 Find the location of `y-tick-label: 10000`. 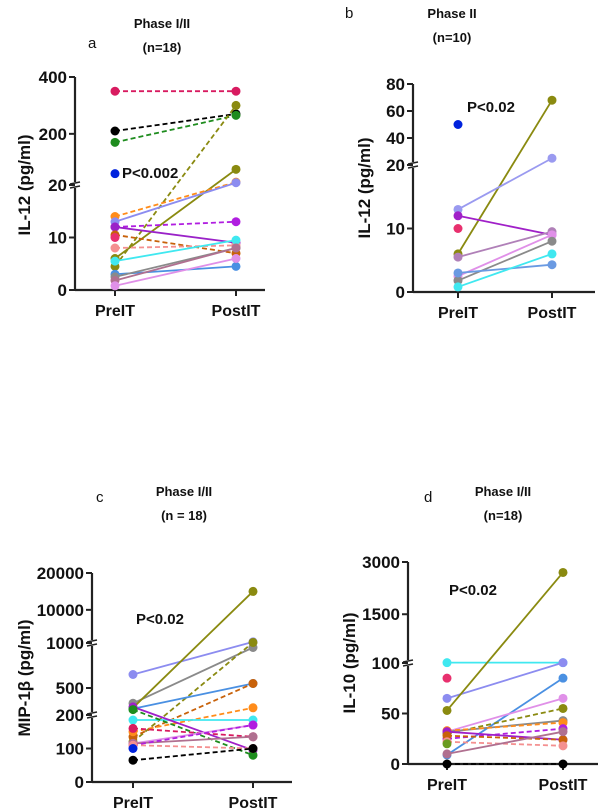

y-tick-label: 10000 is located at coordinates (60, 610).